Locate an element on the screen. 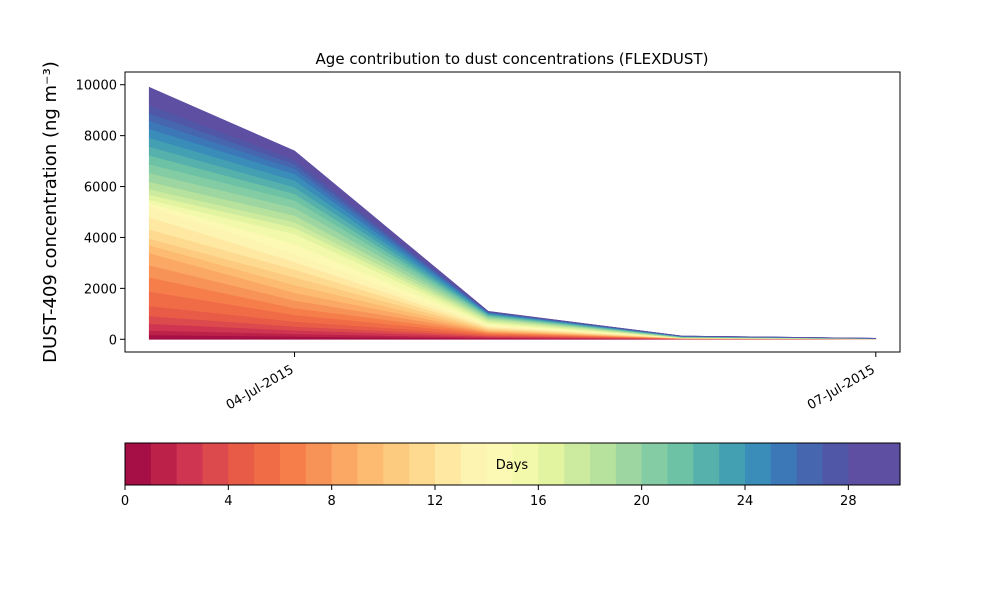 The width and height of the screenshot is (1000, 600). colorbar-label: Days is located at coordinates (512, 465).